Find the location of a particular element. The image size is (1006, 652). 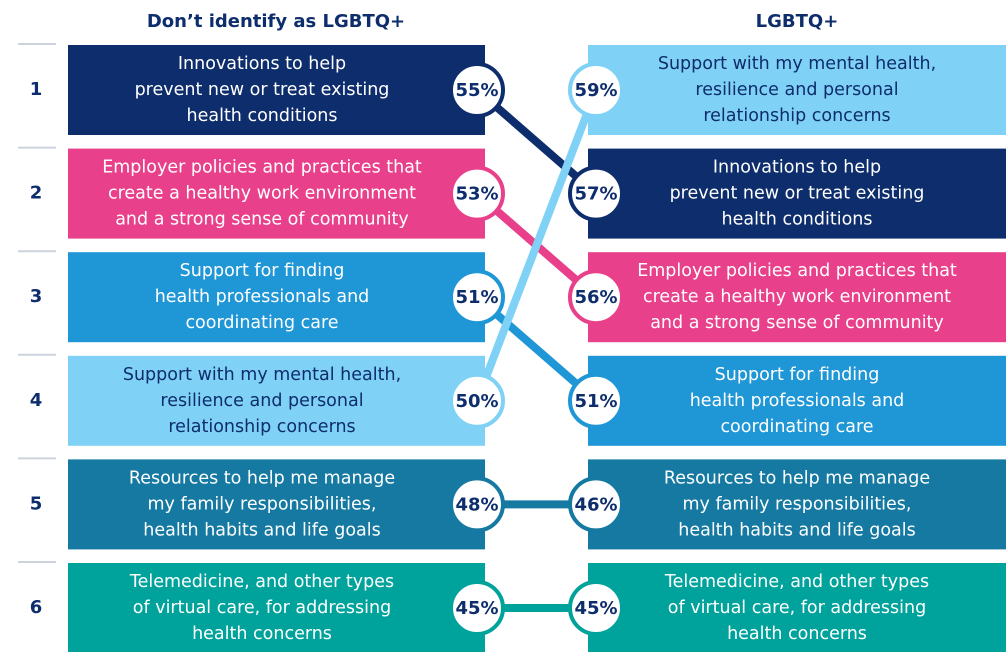

rank-number: 1 is located at coordinates (36, 89).